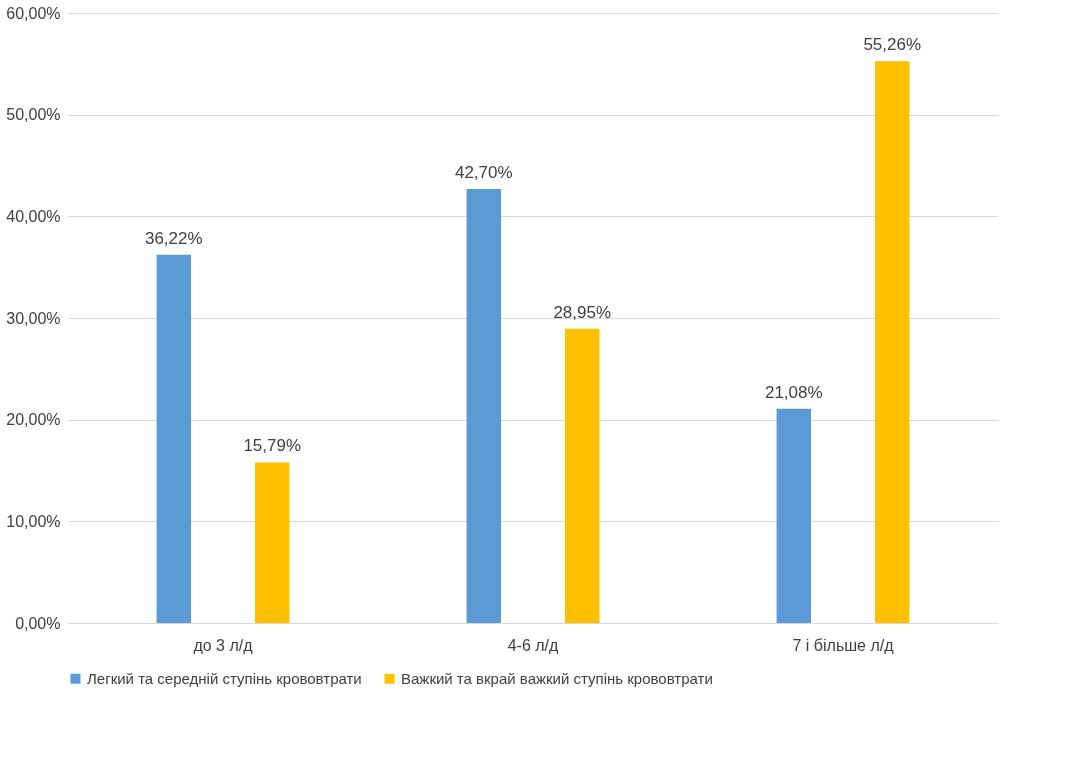 This screenshot has width=1067, height=767. Describe the element at coordinates (843, 645) in the screenshot. I see `x-tick-label: 7 і більше л/д` at that location.